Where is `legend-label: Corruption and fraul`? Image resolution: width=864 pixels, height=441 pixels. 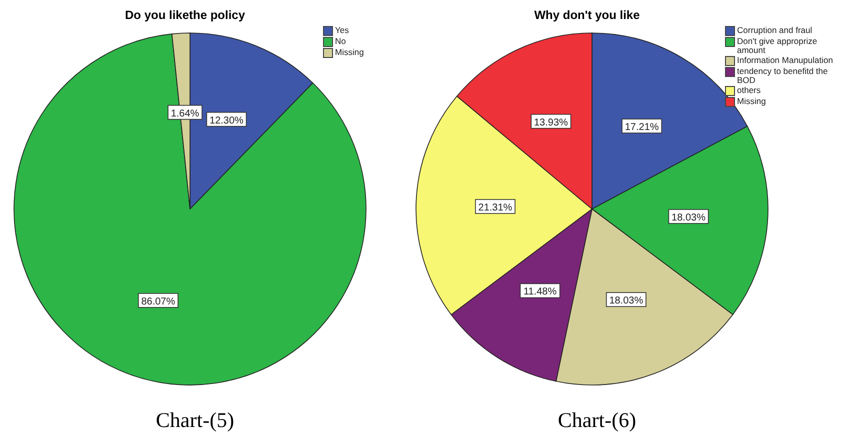
legend-label: Corruption and fraul is located at coordinates (774, 30).